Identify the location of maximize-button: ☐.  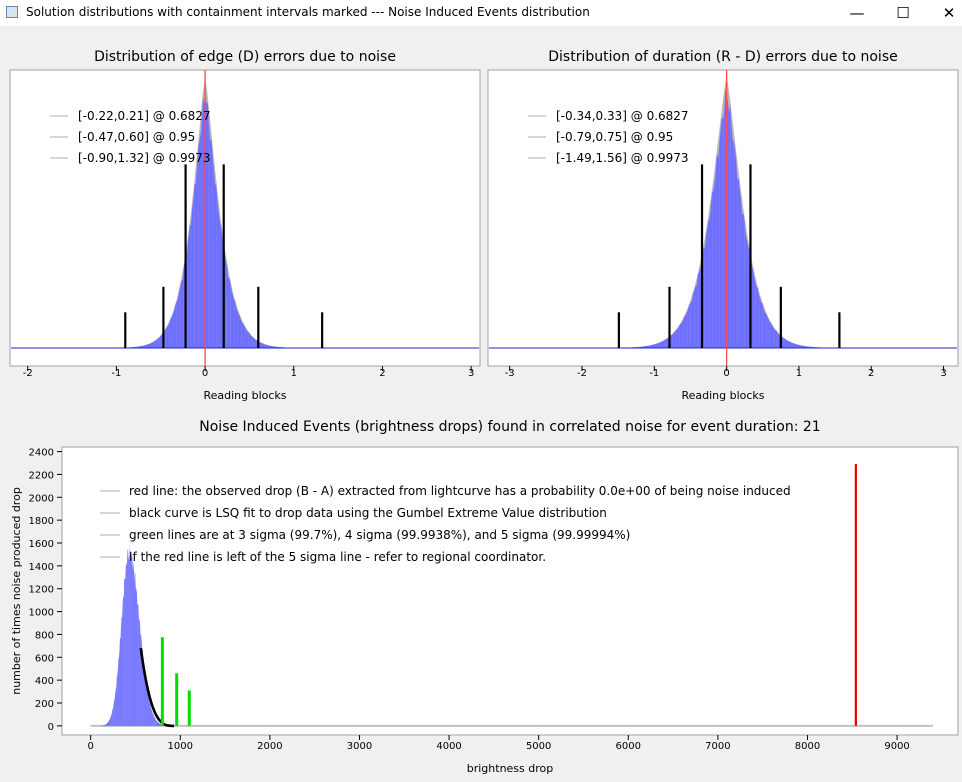
(903, 13).